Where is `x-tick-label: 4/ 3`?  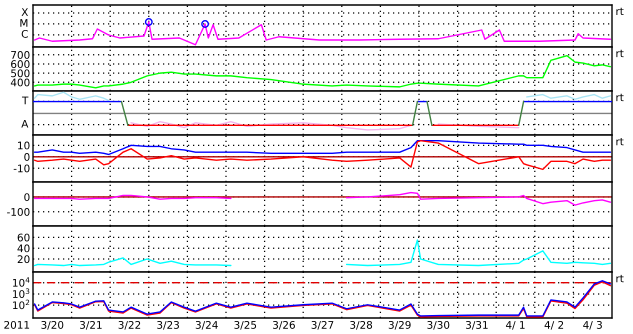 x-tick-label: 4/ 3 is located at coordinates (592, 325).